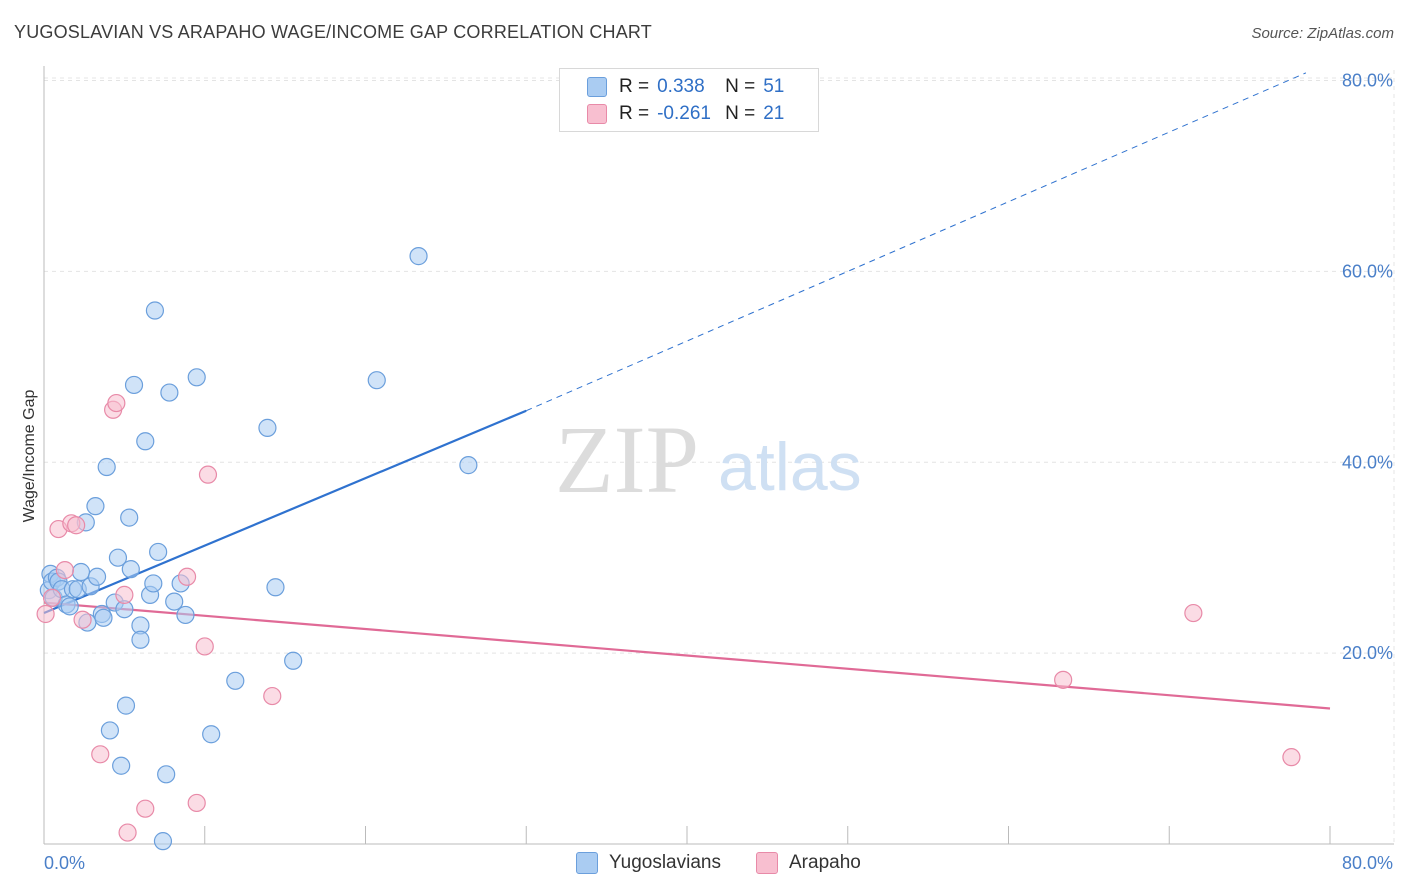 This screenshot has width=1406, height=892. Describe the element at coordinates (1367, 81) in the screenshot. I see `y-tick-label: 80.0%` at that location.